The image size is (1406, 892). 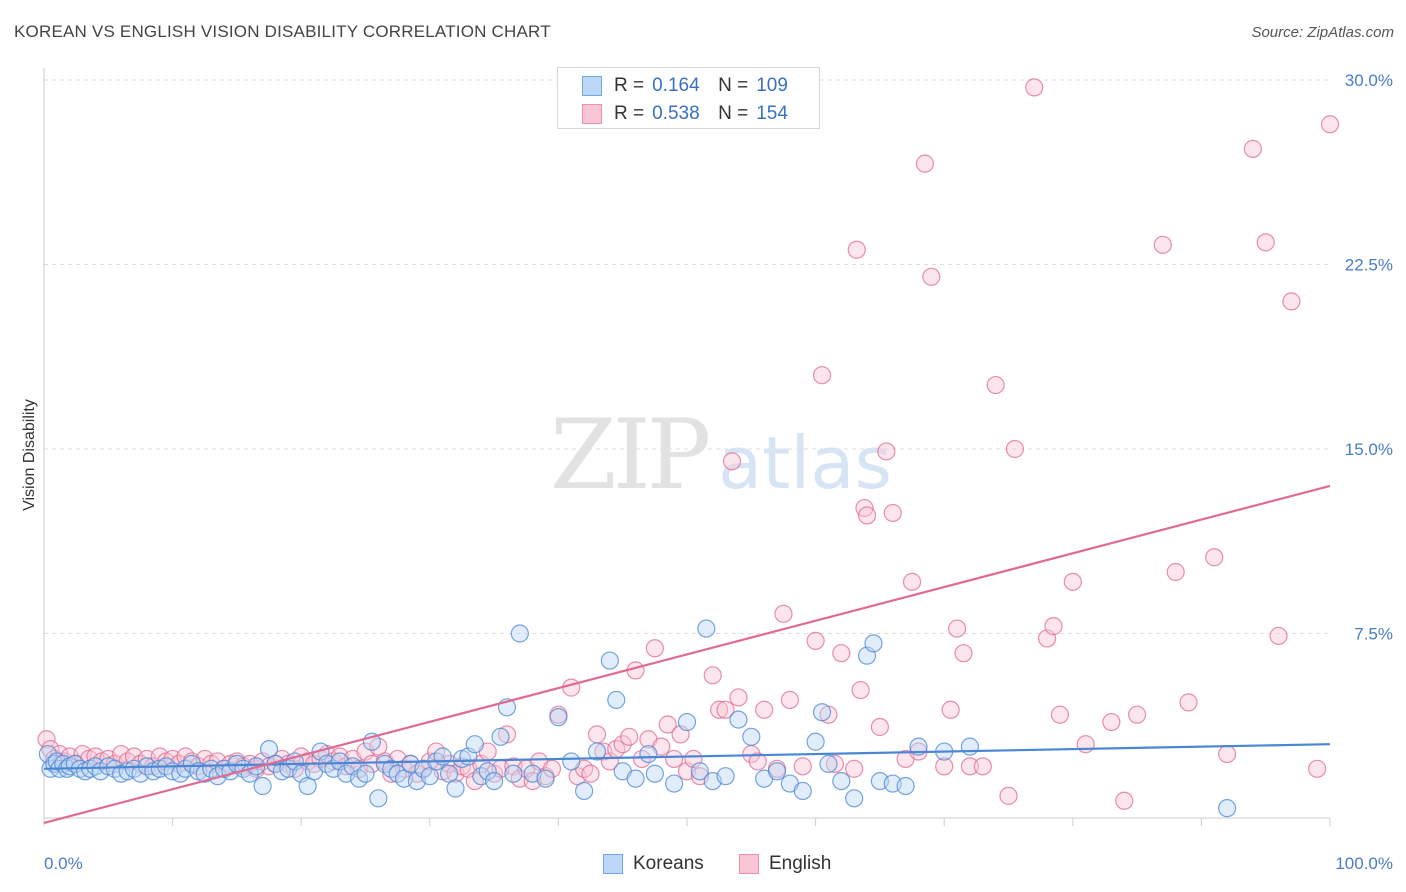 What do you see at coordinates (1369, 80) in the screenshot?
I see `y-tick-label: 30.0%` at bounding box center [1369, 80].